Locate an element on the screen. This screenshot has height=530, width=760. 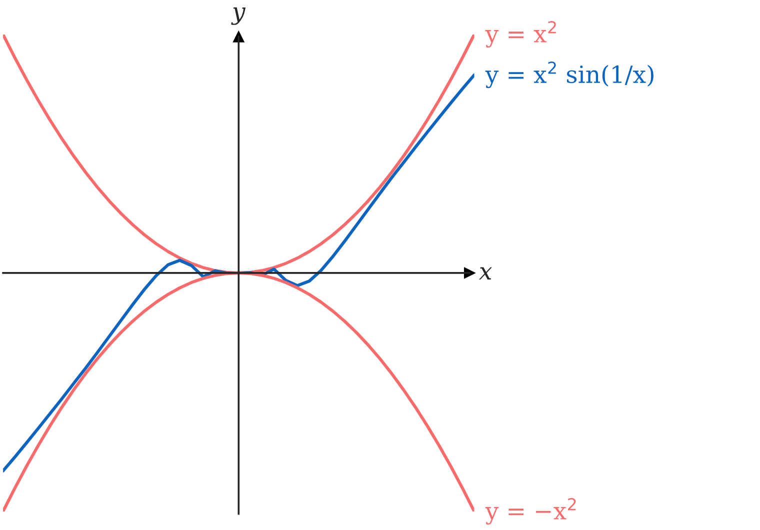
x-axis-title: x is located at coordinates (485, 273).